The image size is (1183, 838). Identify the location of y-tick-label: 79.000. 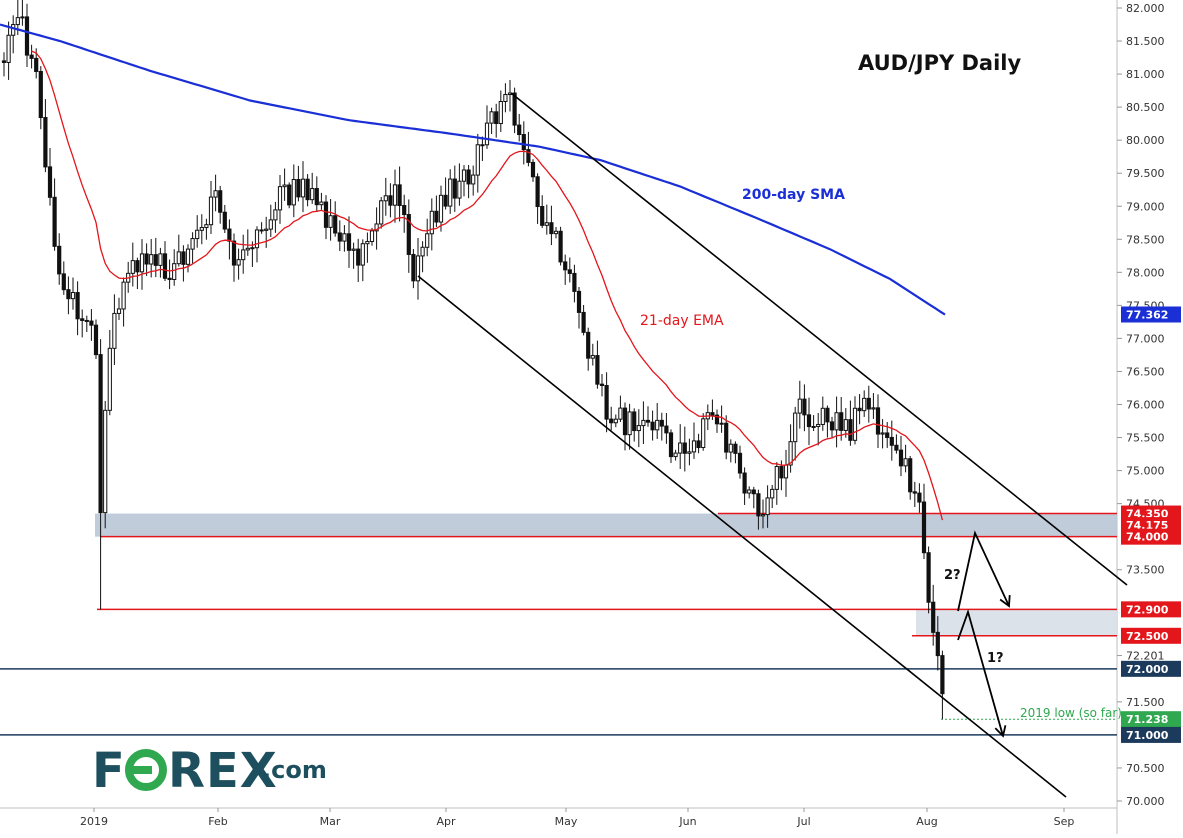
(1145, 206).